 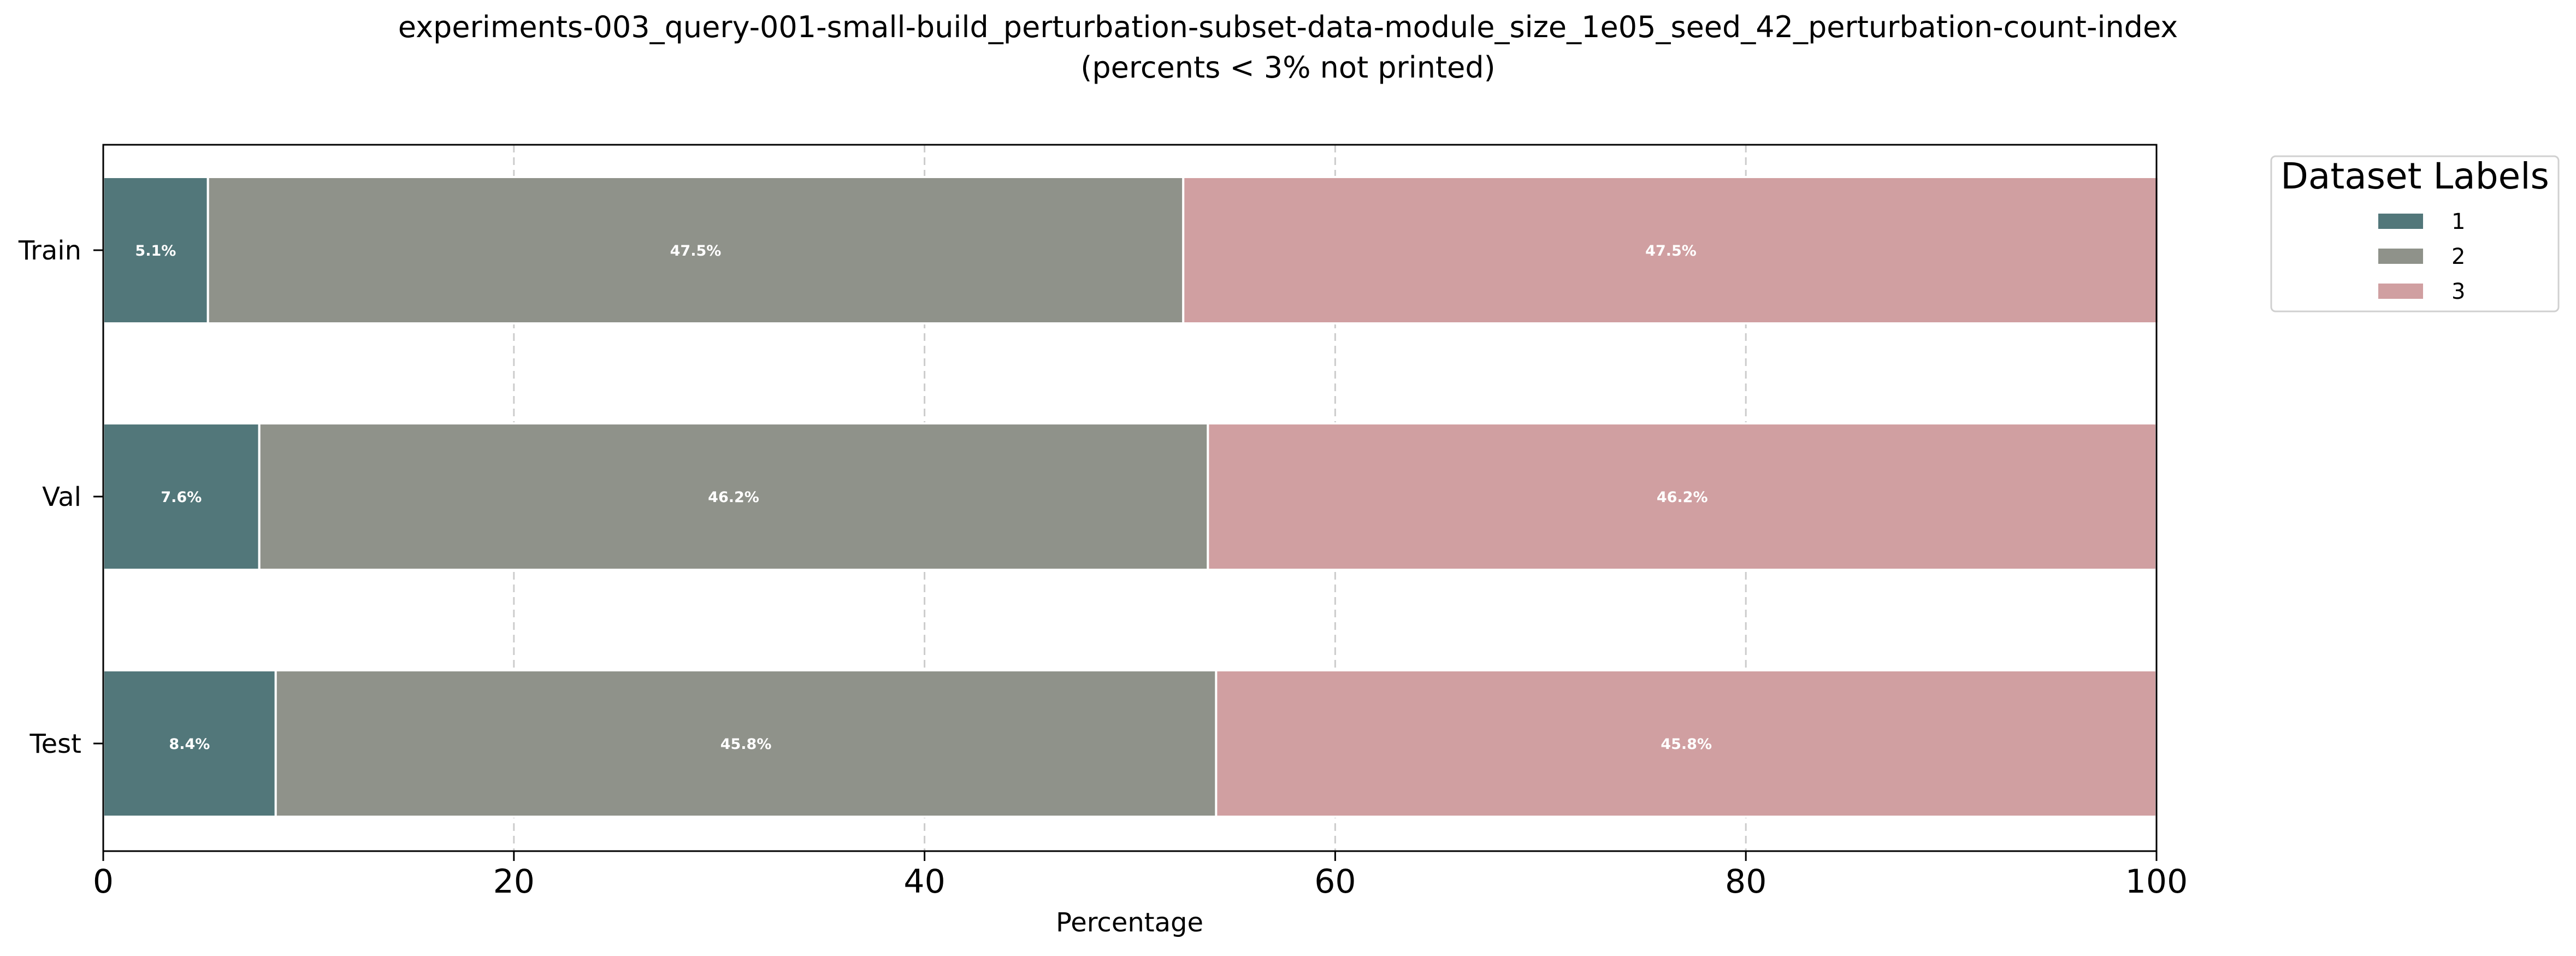 What do you see at coordinates (1335, 882) in the screenshot?
I see `x-tick-label: 60` at bounding box center [1335, 882].